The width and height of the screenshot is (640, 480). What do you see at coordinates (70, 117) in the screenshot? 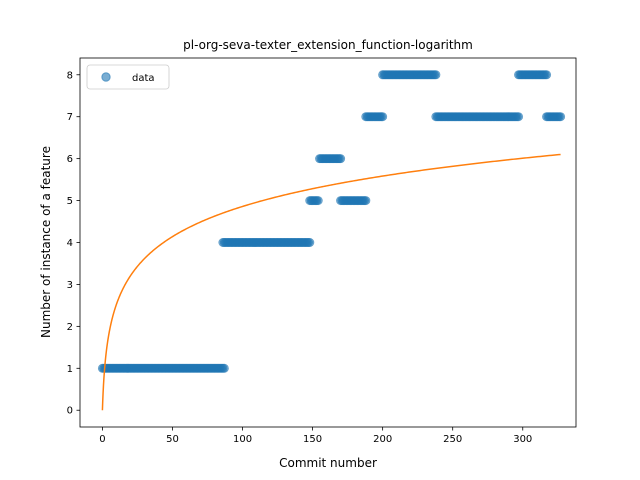
I see `y-tick-label: 7` at bounding box center [70, 117].